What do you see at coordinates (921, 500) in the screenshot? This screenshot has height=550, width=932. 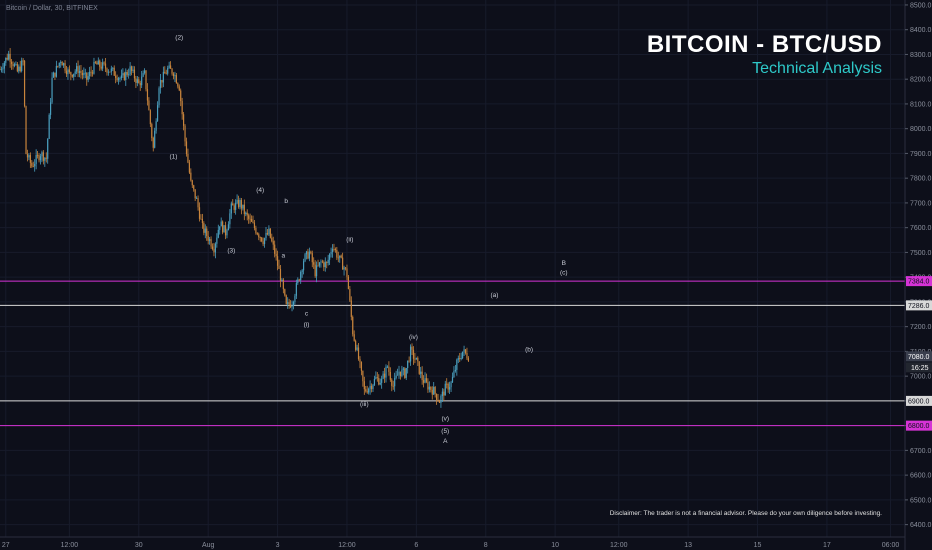 I see `price-tick-label: 6500.0` at bounding box center [921, 500].